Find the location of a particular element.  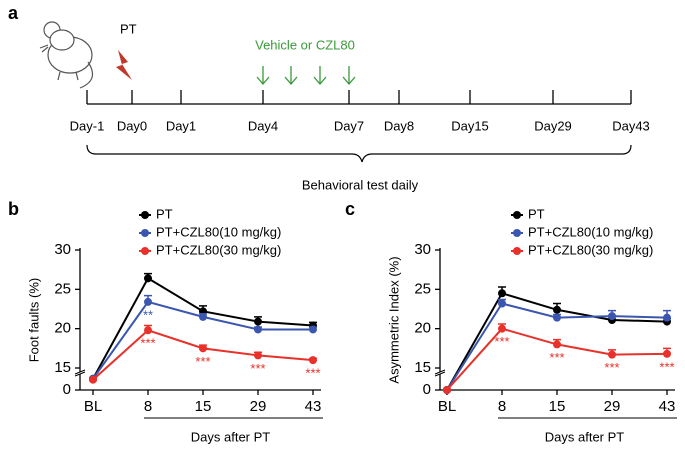

panel-label: b is located at coordinates (13, 209).